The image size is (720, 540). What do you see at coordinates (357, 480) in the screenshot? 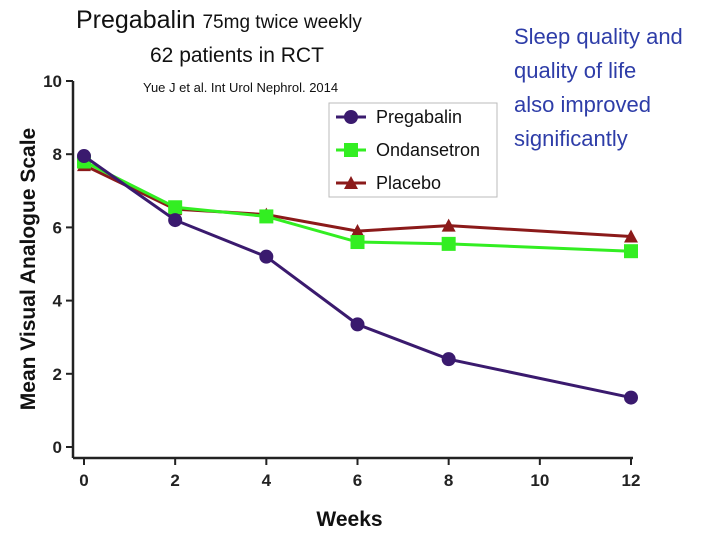
I see `x-tick-label: 6` at bounding box center [357, 480].